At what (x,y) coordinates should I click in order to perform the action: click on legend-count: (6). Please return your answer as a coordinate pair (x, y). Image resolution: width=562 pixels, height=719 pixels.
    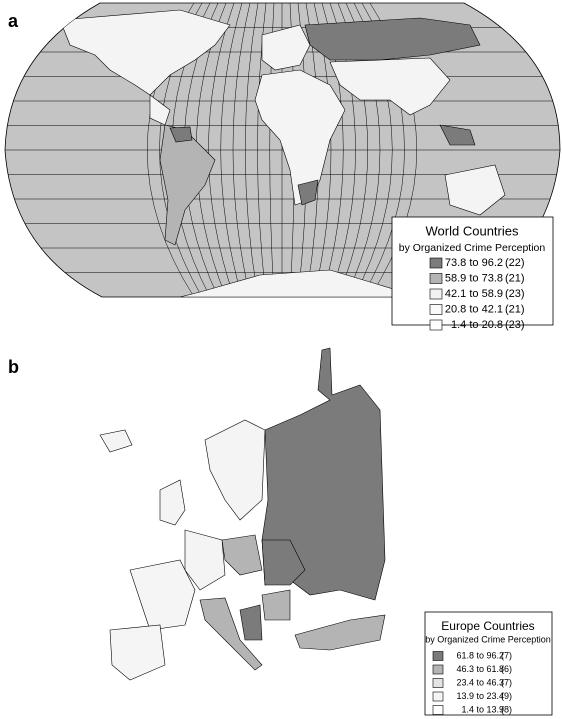
    Looking at the image, I should click on (506, 669).